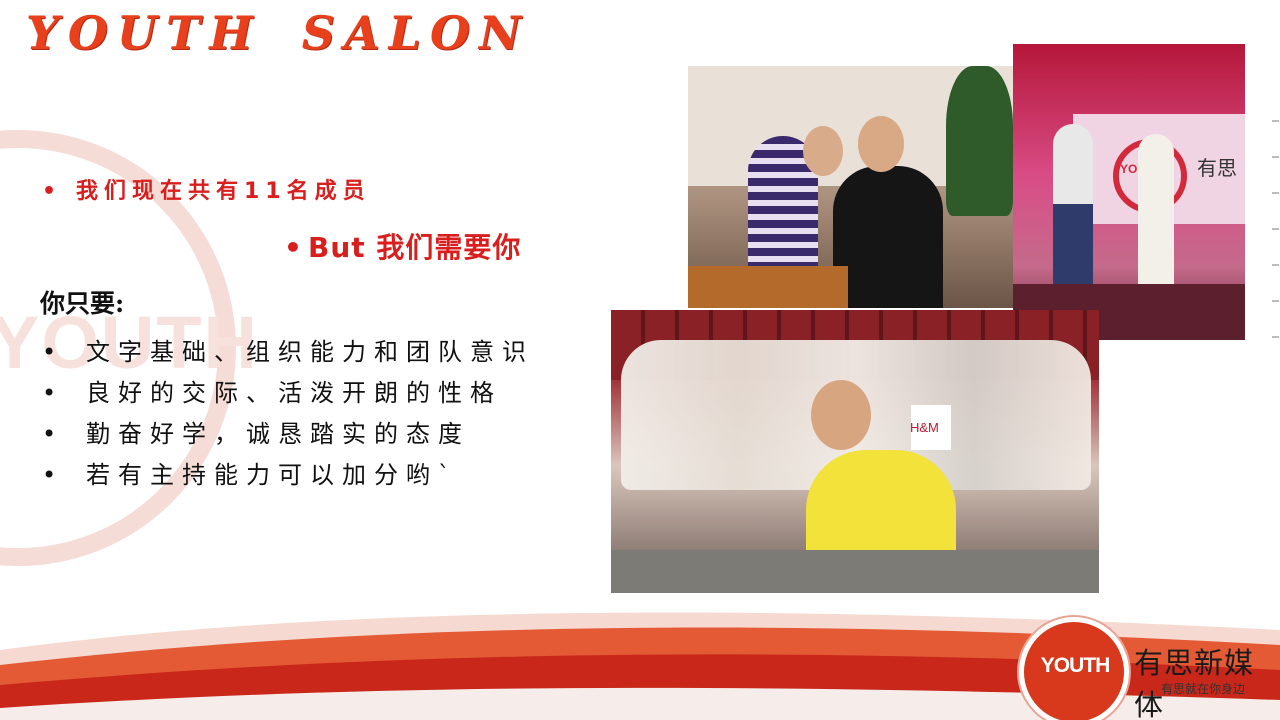 Image resolution: width=1280 pixels, height=720 pixels. I want to click on brand-name: 有思新媒体, so click(1194, 683).